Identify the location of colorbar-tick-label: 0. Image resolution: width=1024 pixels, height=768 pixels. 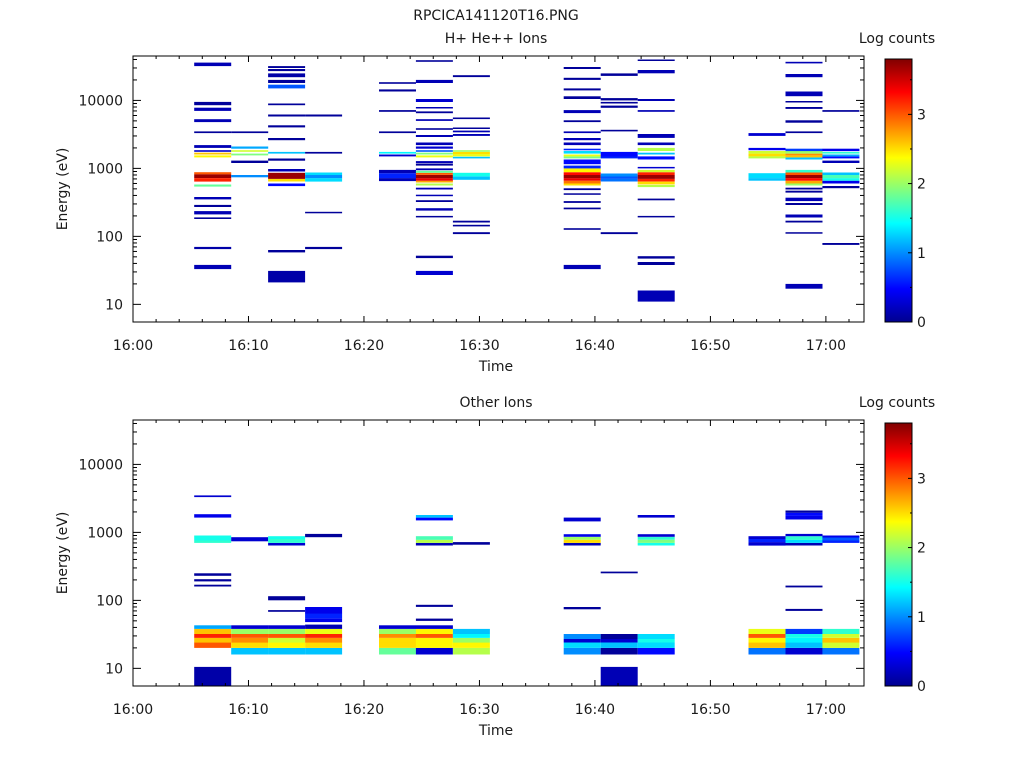
(921, 323).